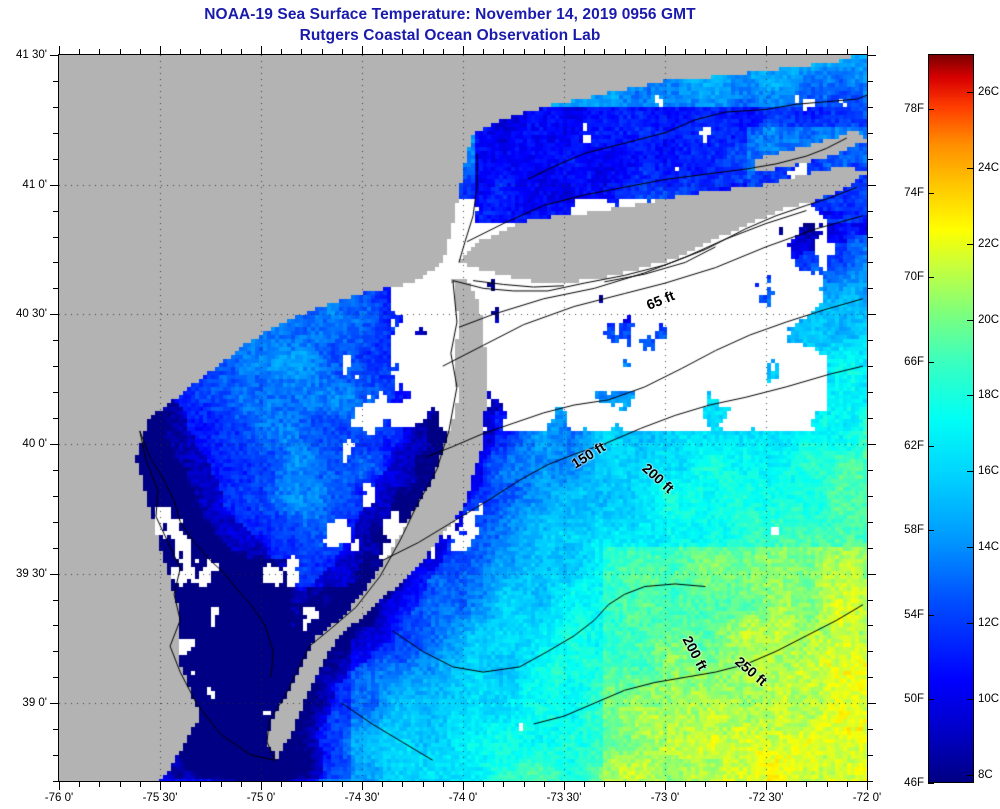  Describe the element at coordinates (34, 703) in the screenshot. I see `y-axis-label: 39 0'` at that location.